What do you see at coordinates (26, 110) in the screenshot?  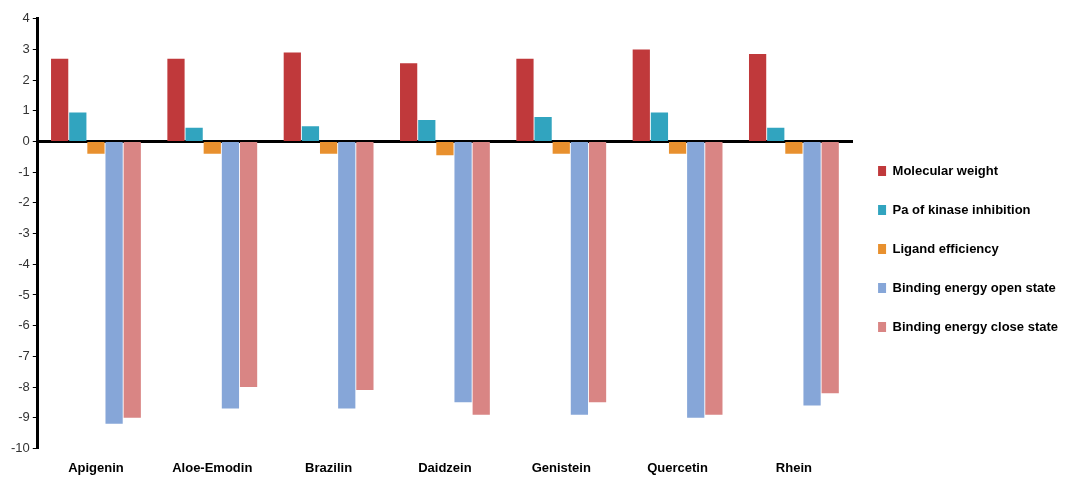 I see `y-tick-label: 1` at bounding box center [26, 110].